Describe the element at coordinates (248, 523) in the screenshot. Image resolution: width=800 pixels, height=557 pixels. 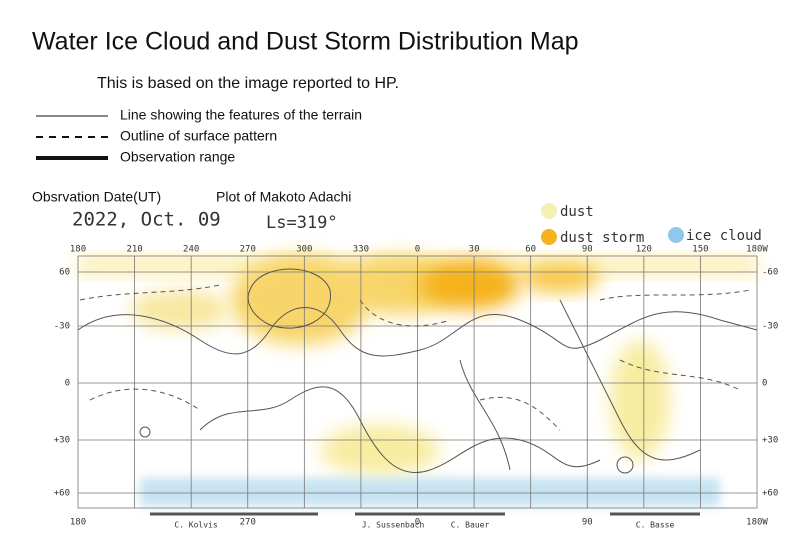
I see `bottom-label: 270` at that location.